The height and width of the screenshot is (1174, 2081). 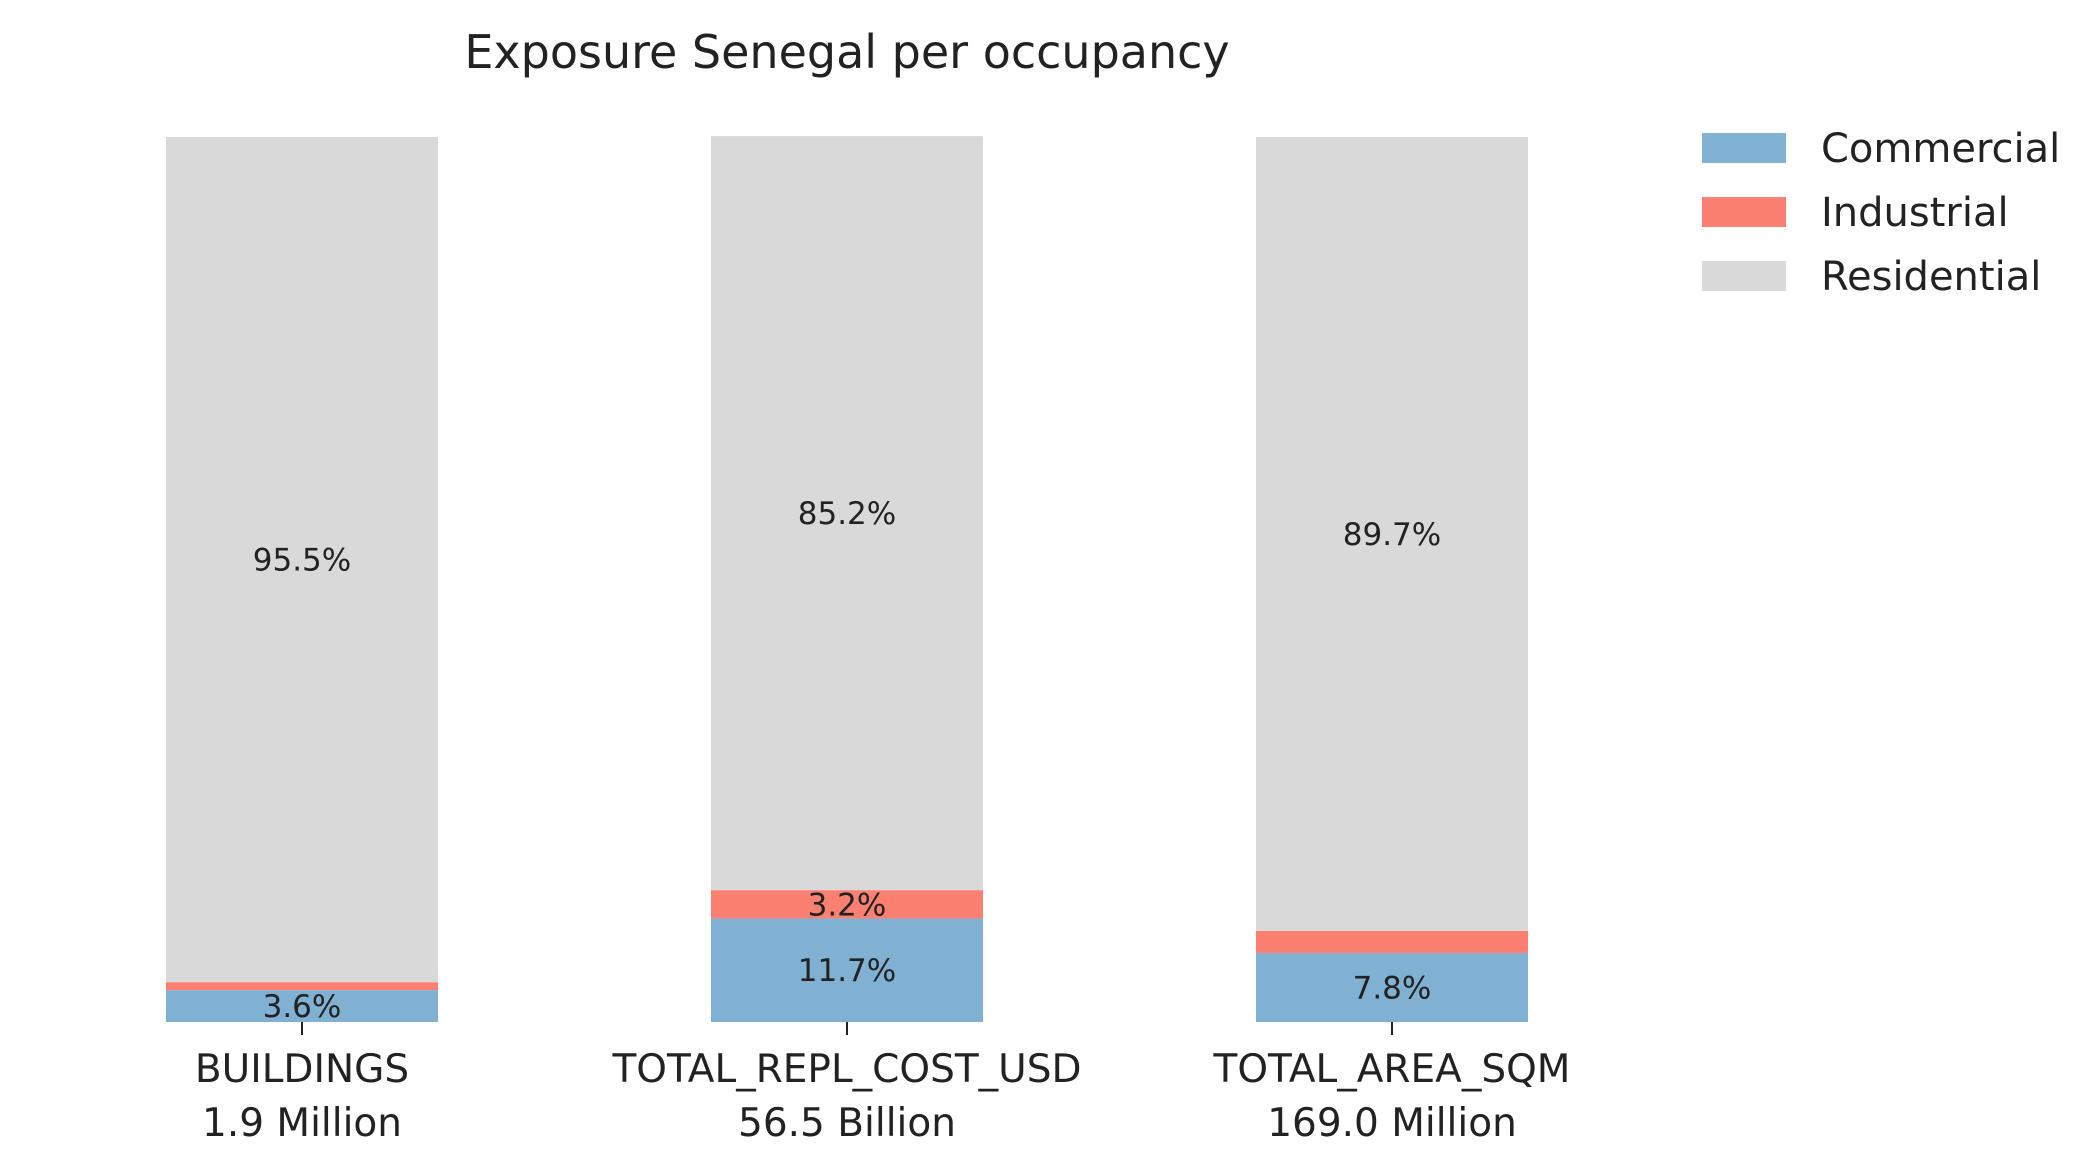 I want to click on x-tick-total-2: 169.0 Million, so click(x=1392, y=1123).